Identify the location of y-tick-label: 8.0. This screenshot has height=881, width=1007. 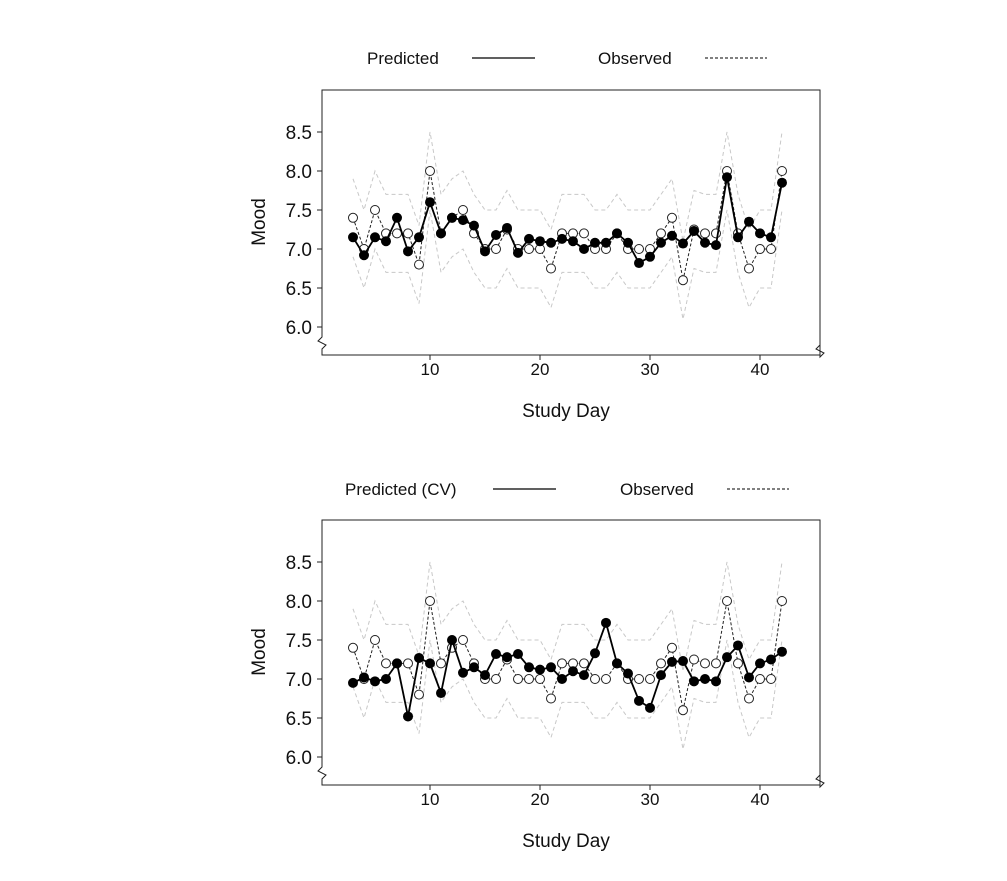
(299, 172).